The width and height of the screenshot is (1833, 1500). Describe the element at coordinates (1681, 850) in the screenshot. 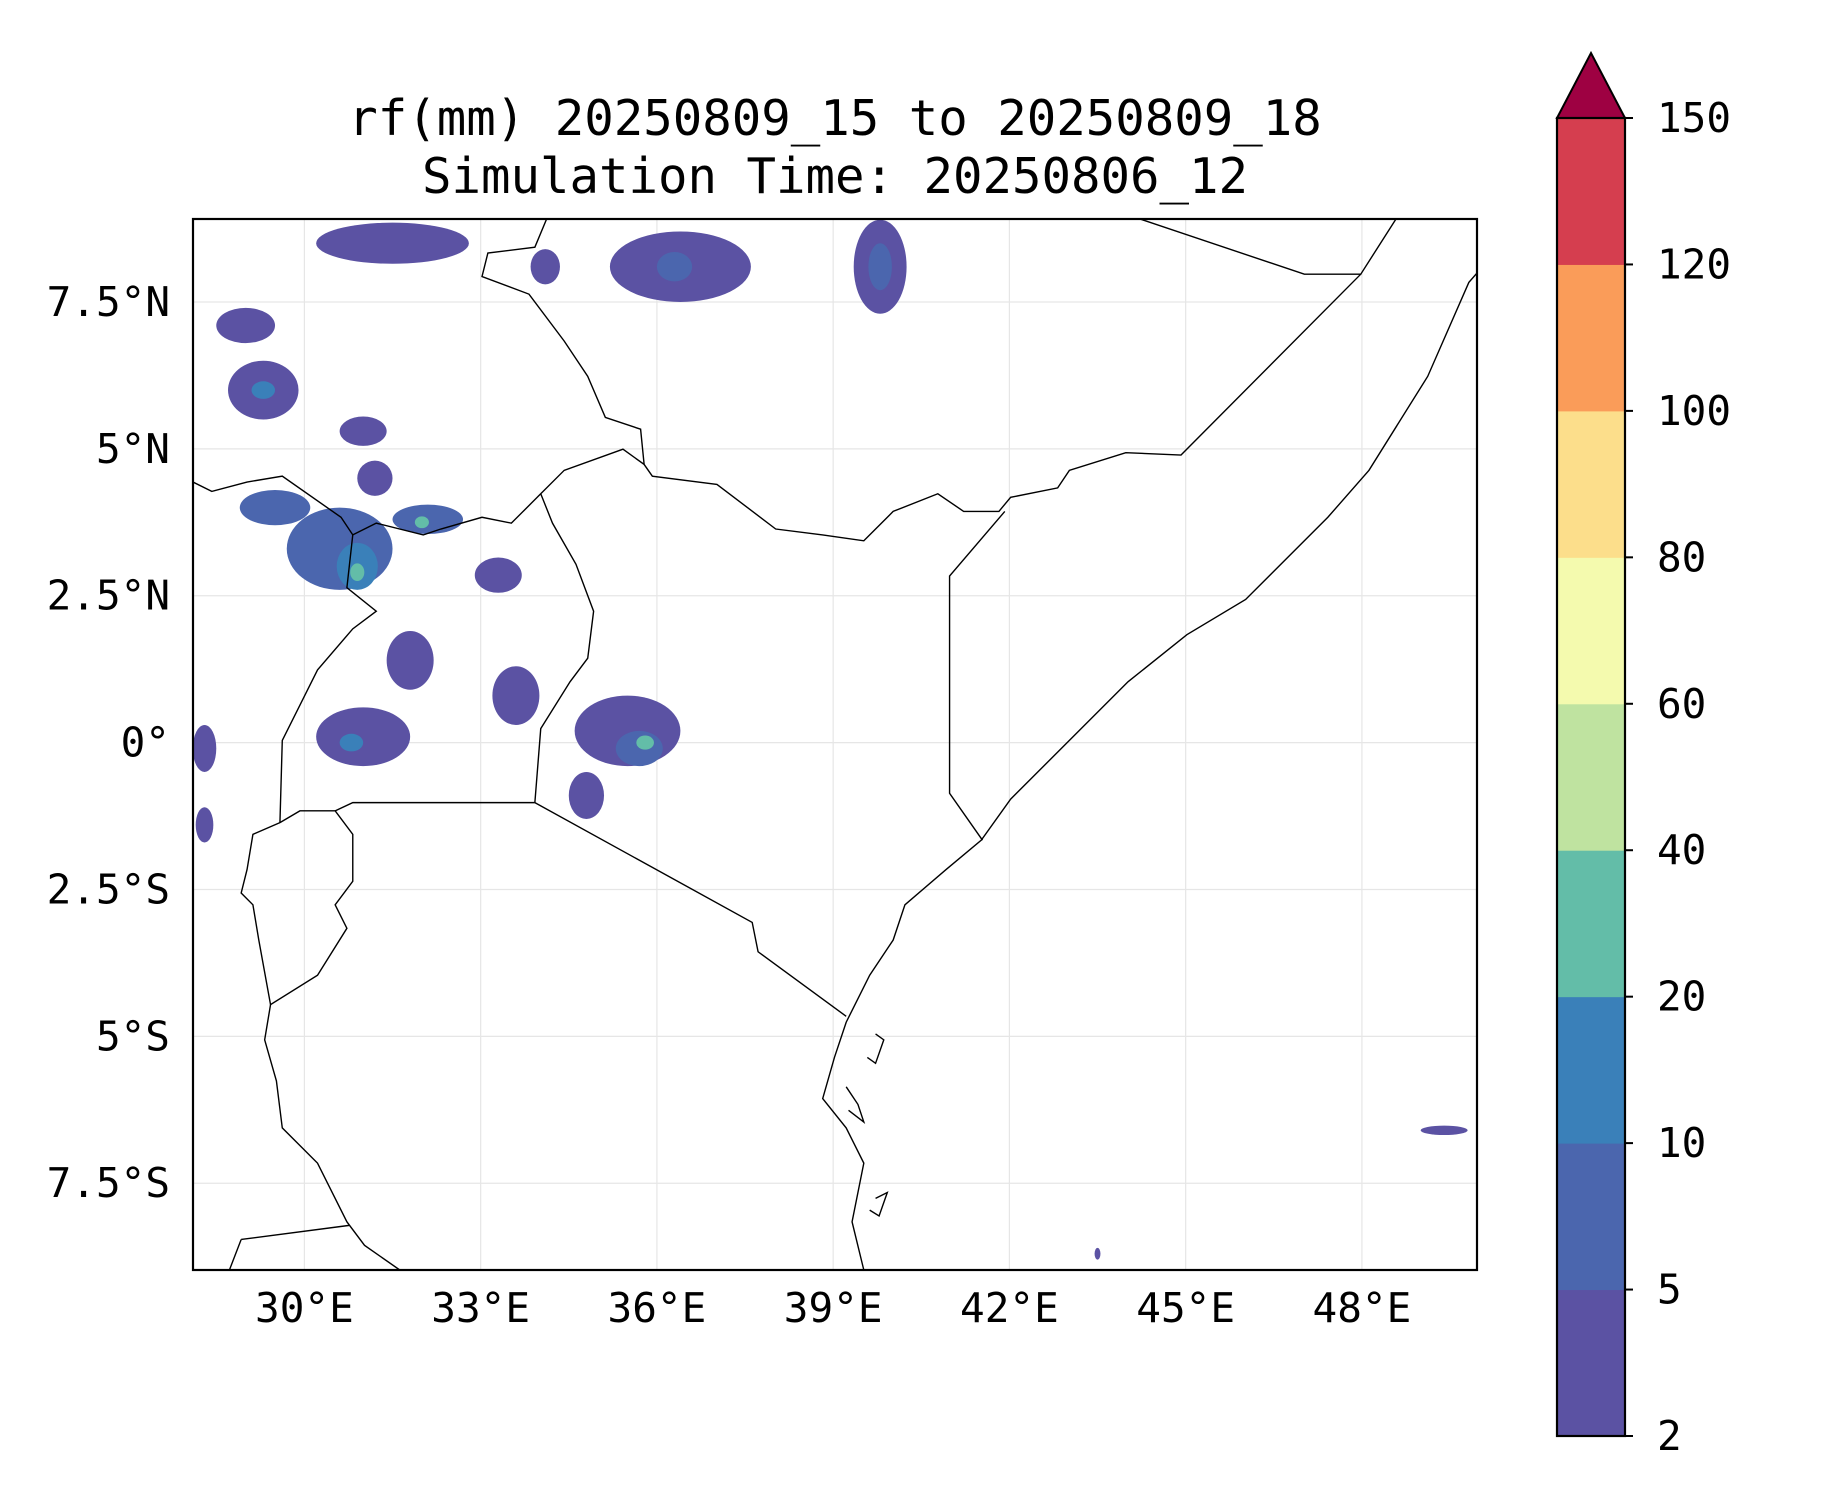

I see `colorbar-tick-label: 40` at that location.